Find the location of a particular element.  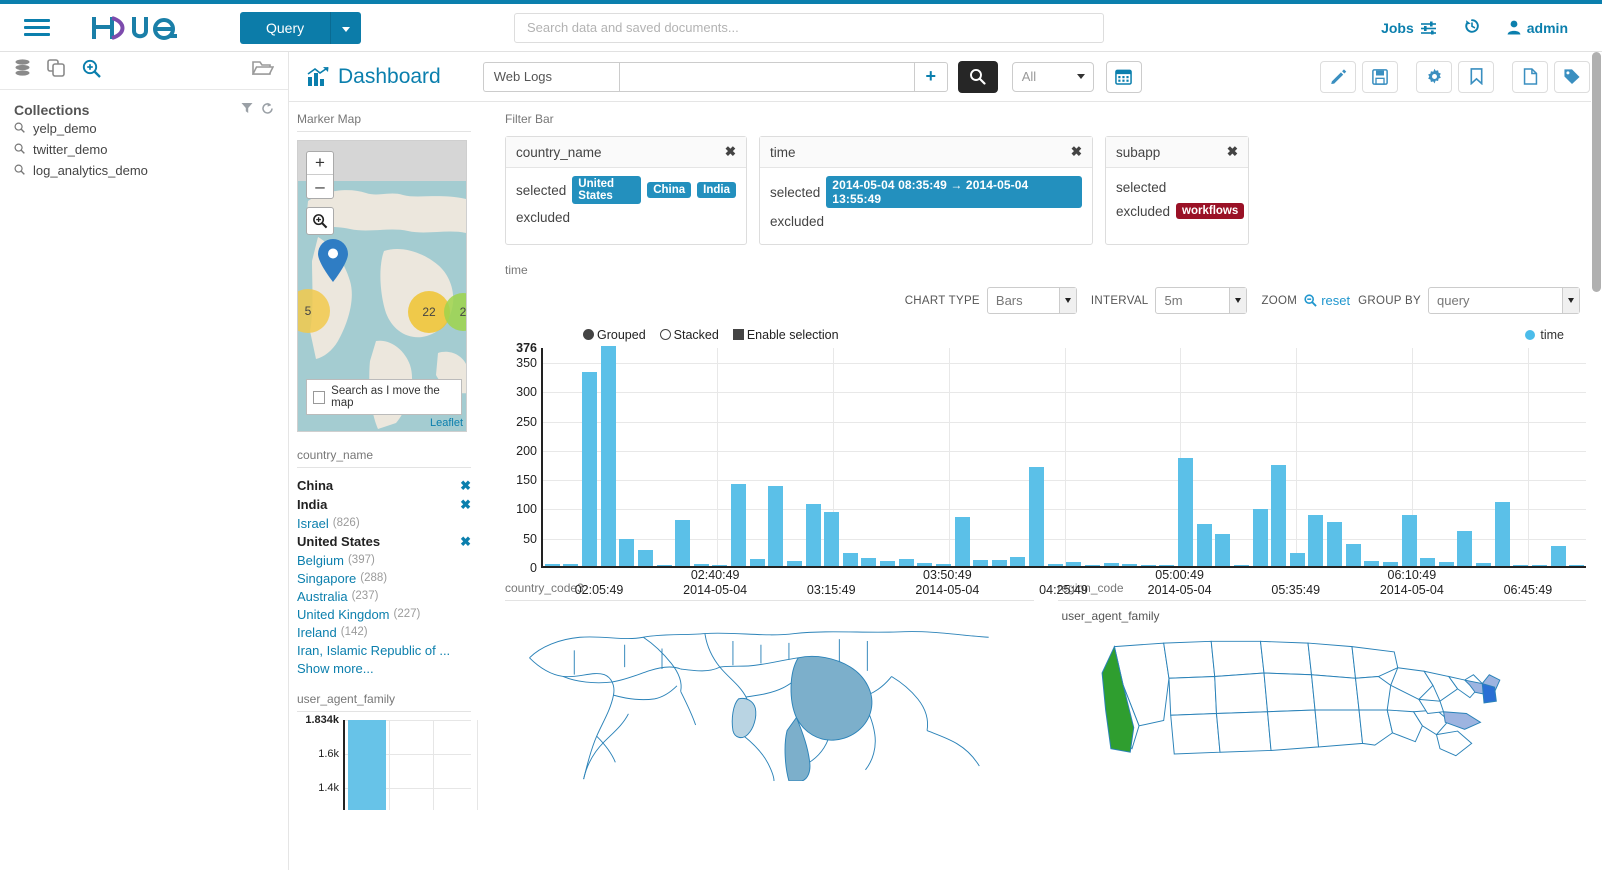

jobs-link: Jobs is located at coordinates (1409, 28).